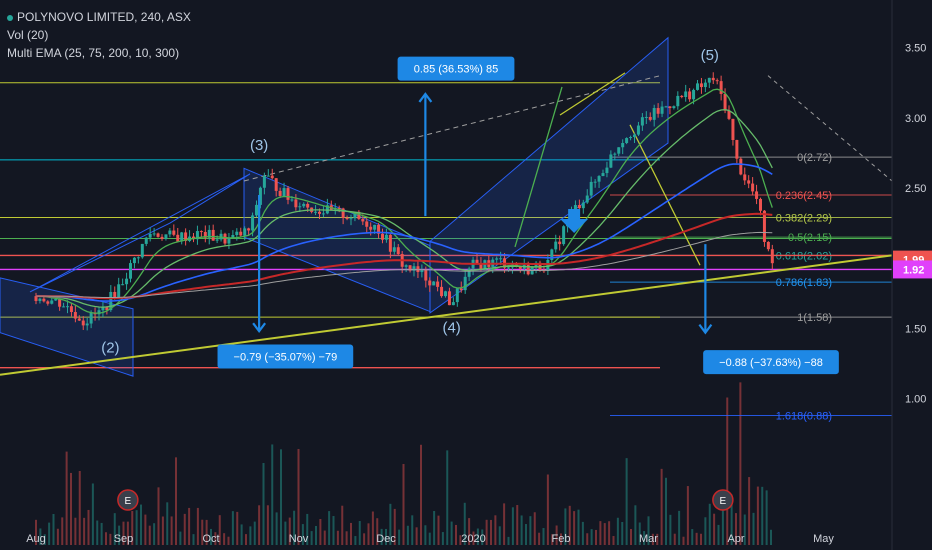  I want to click on legend-symbol: POLYNOVO LIMITED, 240, ASX, so click(99, 17).